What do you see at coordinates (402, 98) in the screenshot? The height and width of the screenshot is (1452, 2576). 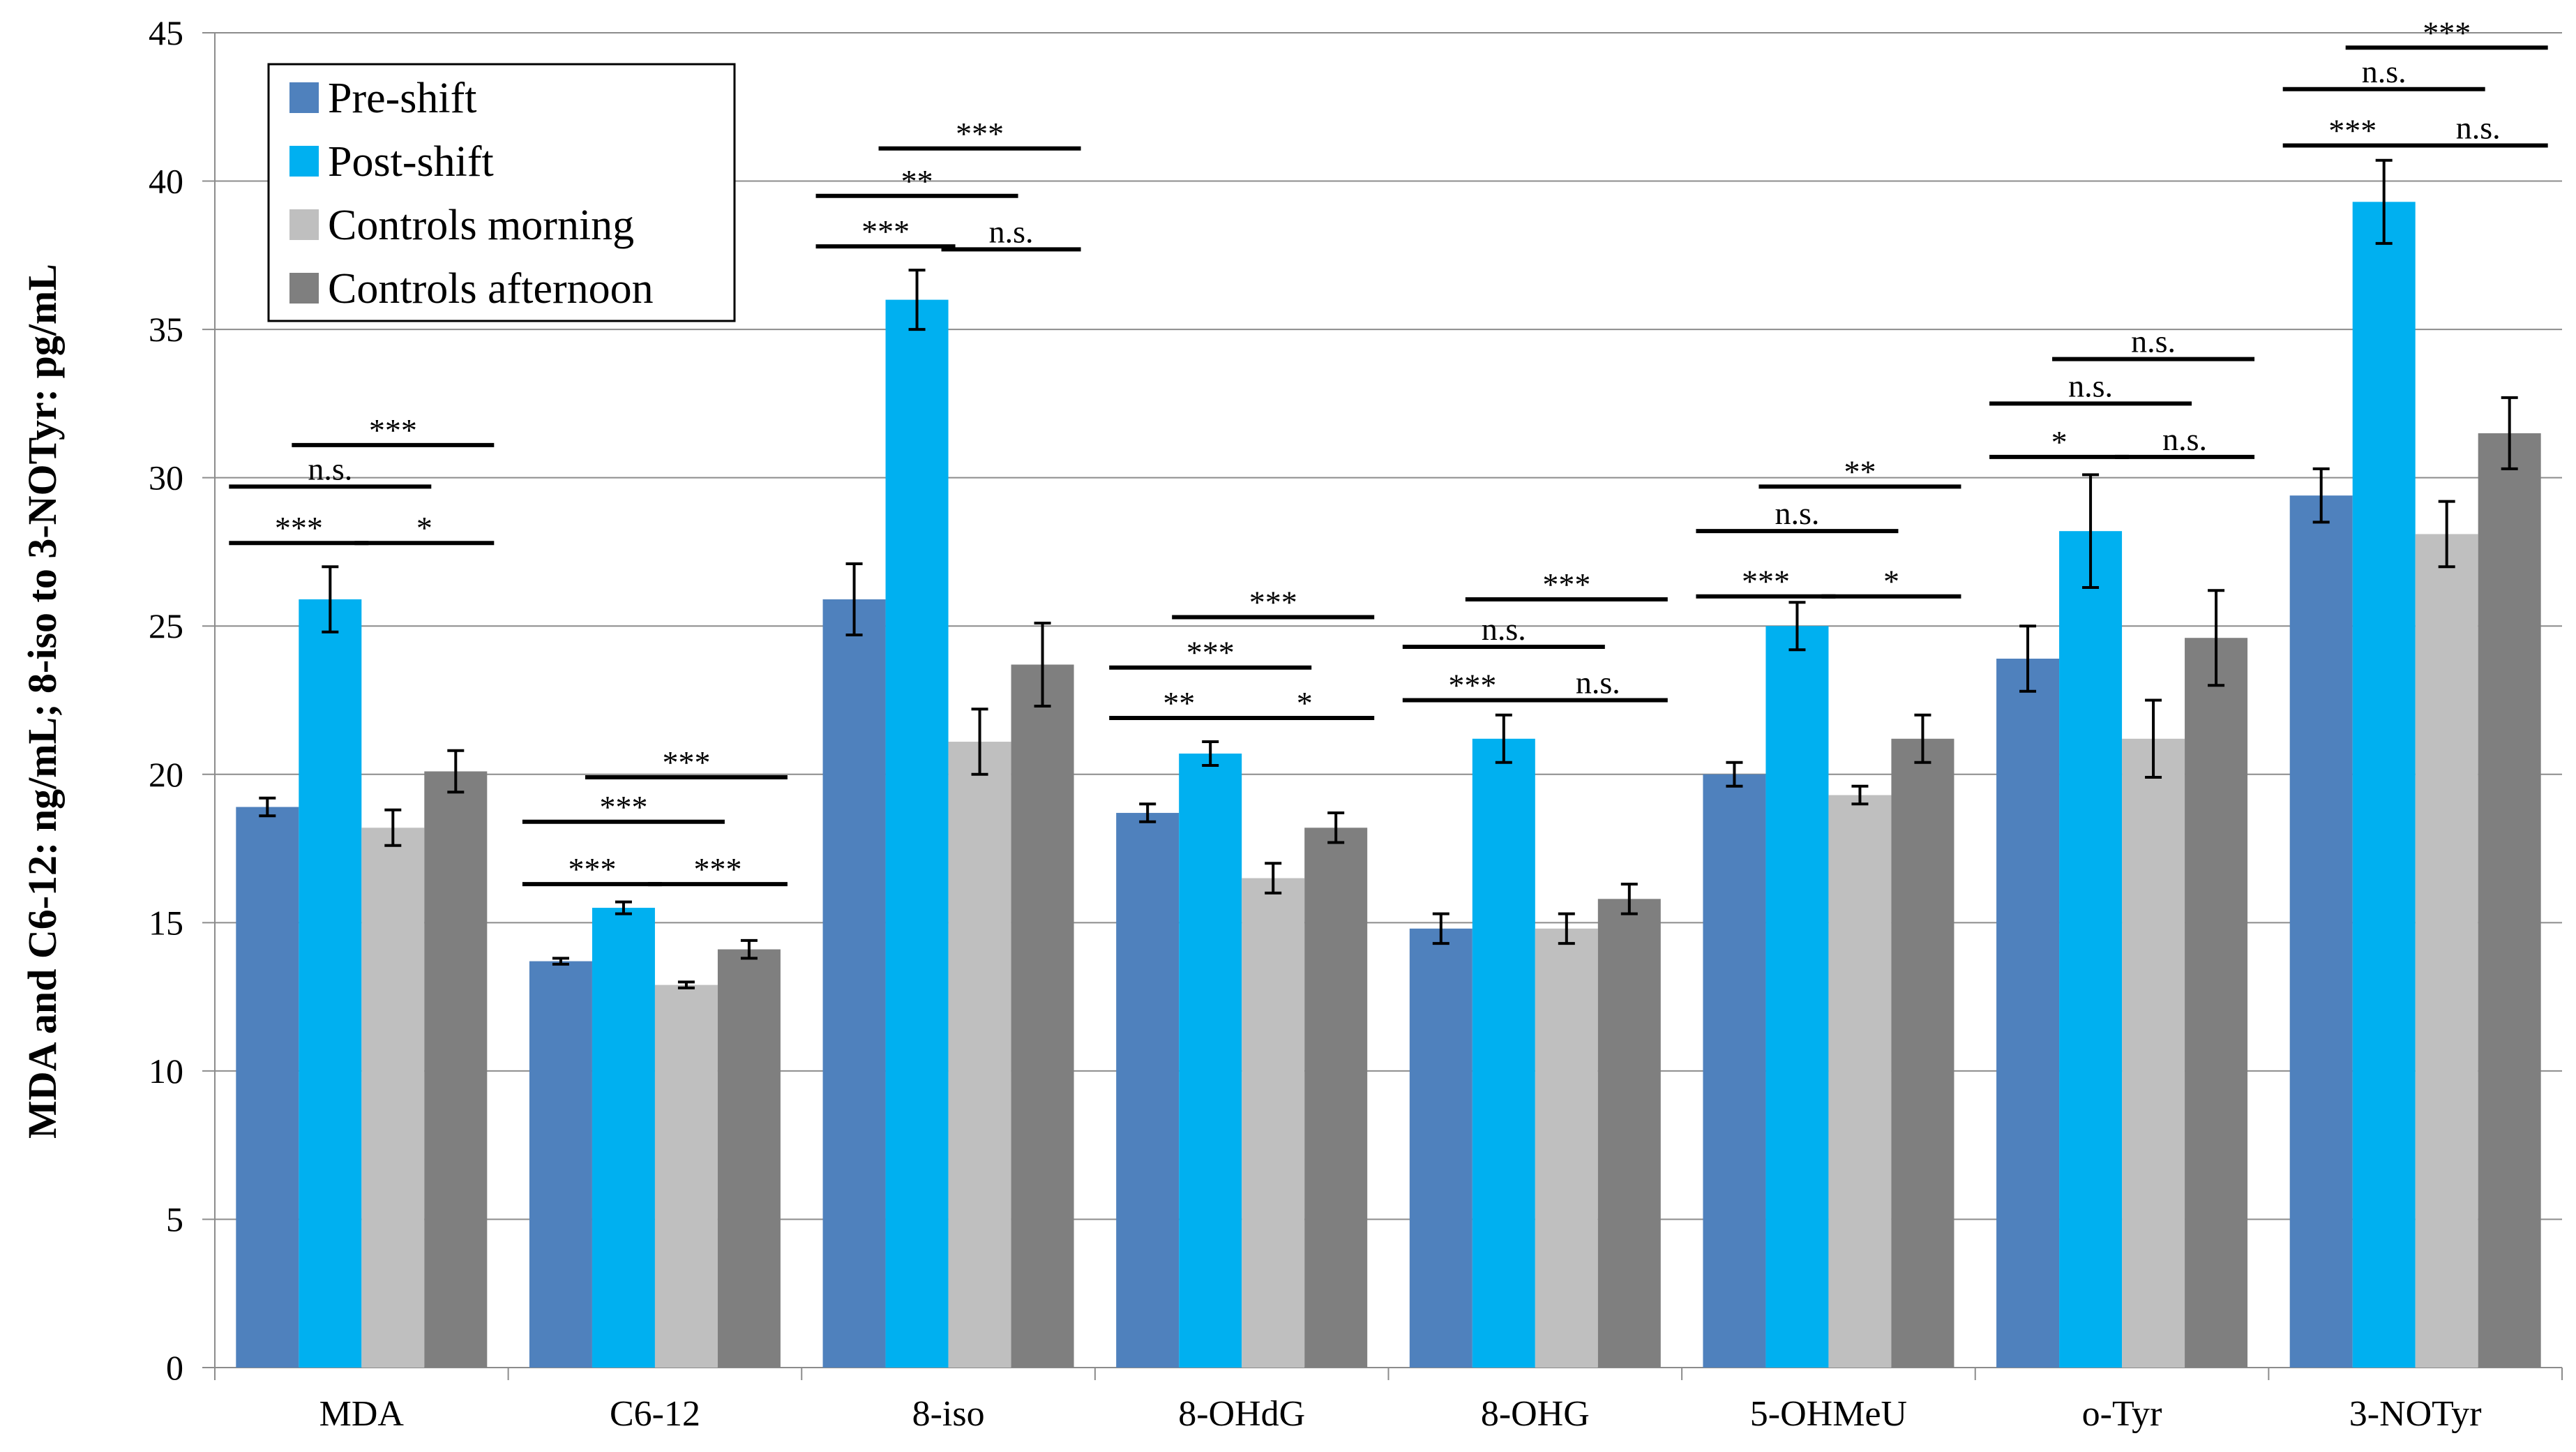 I see `legend-label: Pre-shift` at bounding box center [402, 98].